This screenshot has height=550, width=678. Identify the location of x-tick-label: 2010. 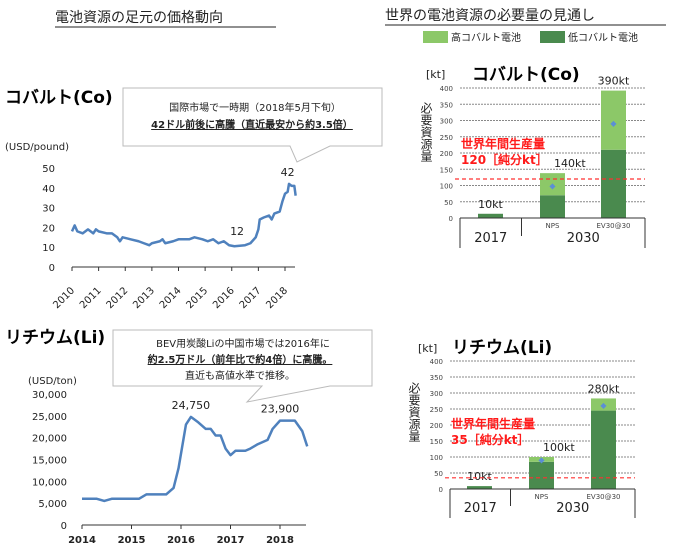
(64, 298).